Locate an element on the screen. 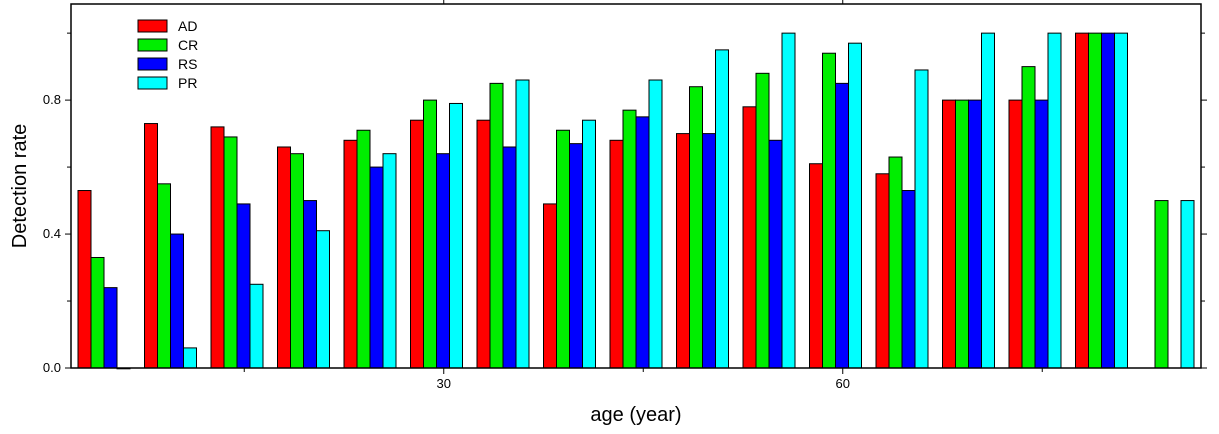  legend-label-ad: AD is located at coordinates (187, 26).